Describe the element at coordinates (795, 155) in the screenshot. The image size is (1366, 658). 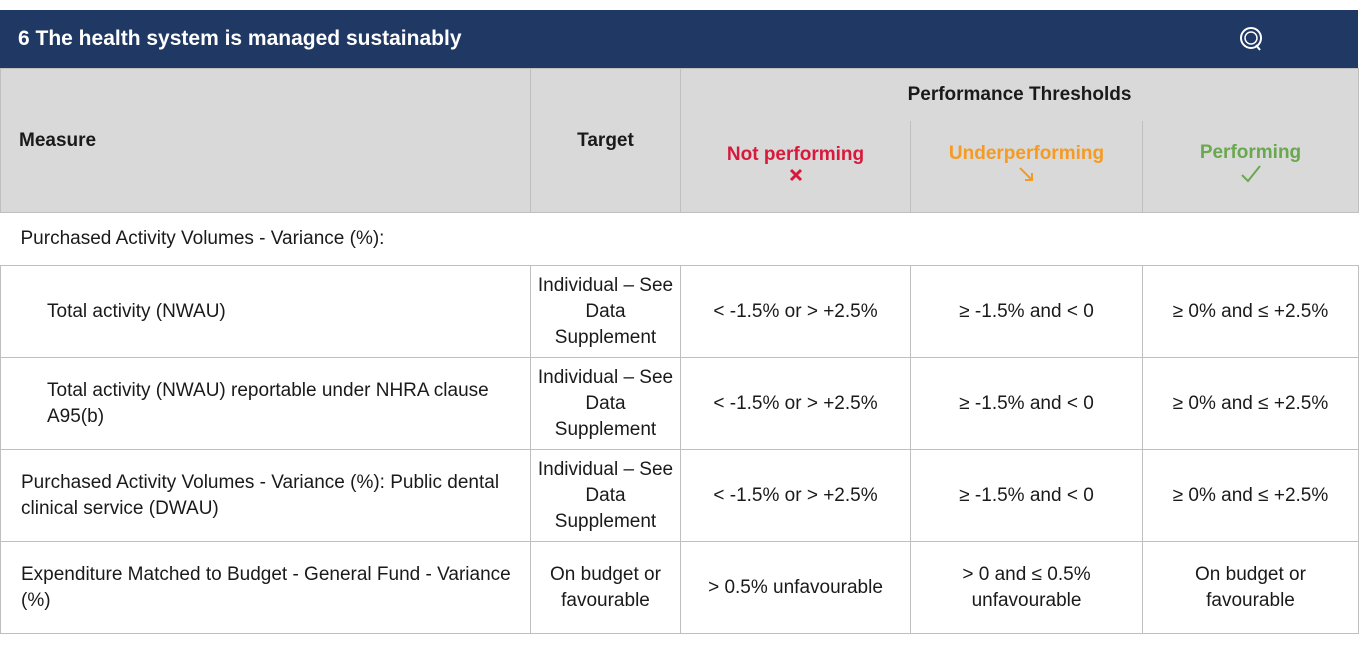
I see `label: Not performing` at that location.